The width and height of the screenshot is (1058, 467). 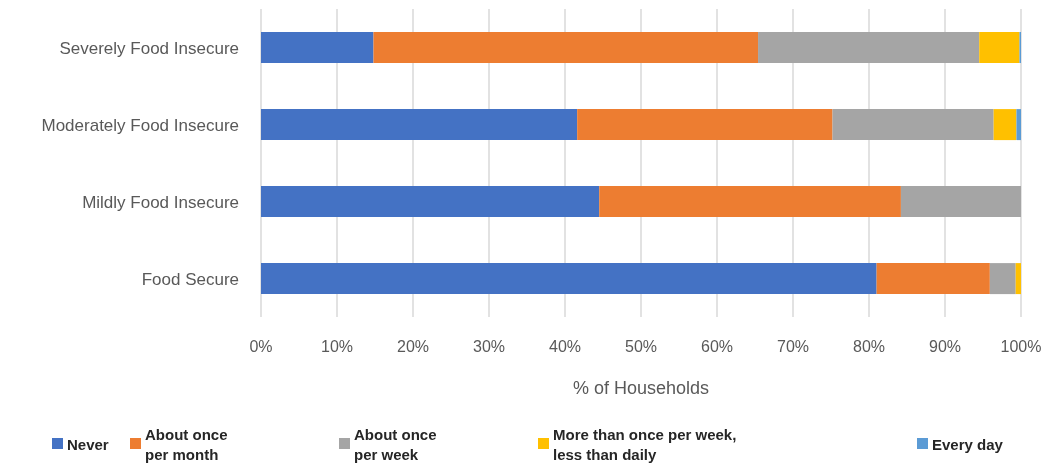 I want to click on legend-label: More than once per week, less than daily, so click(x=645, y=445).